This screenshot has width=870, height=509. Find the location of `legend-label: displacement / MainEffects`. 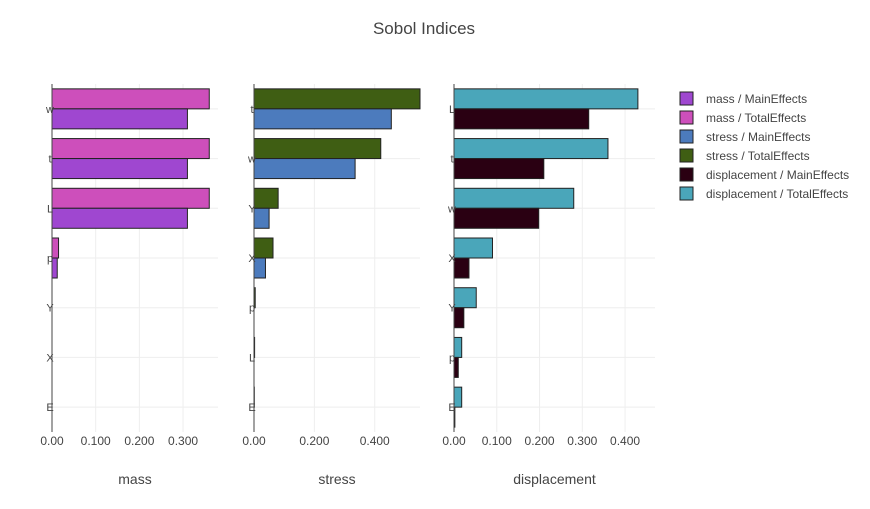

legend-label: displacement / MainEffects is located at coordinates (777, 175).